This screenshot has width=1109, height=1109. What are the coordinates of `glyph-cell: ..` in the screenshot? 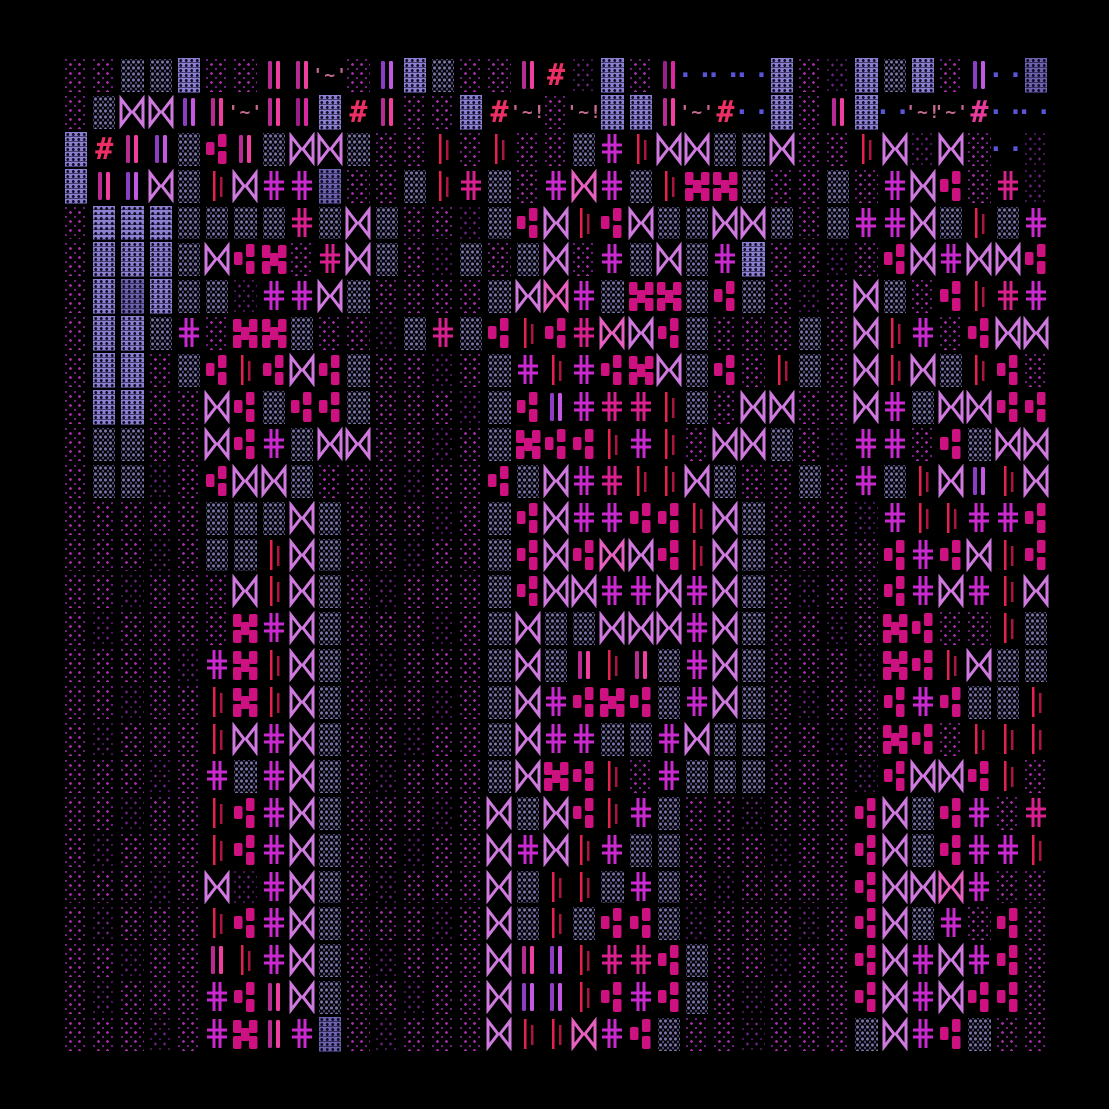 It's located at (1007, 69).